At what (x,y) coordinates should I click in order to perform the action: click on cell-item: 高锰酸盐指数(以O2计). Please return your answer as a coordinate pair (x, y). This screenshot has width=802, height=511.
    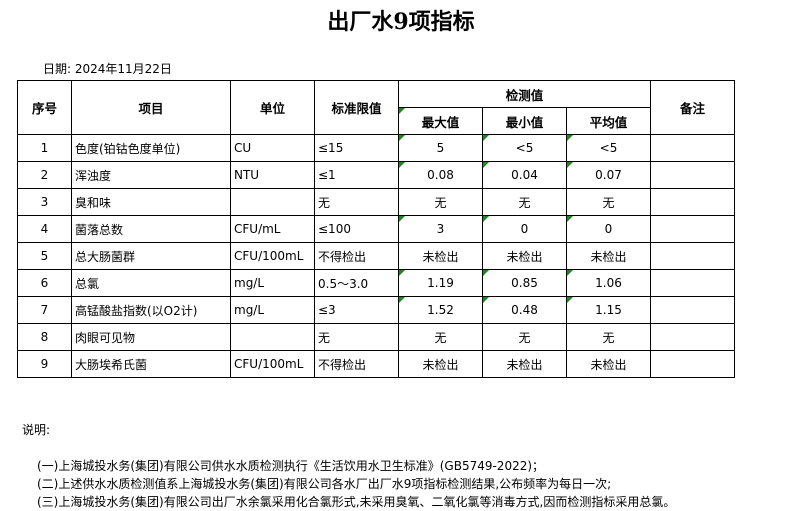
    Looking at the image, I should click on (151, 310).